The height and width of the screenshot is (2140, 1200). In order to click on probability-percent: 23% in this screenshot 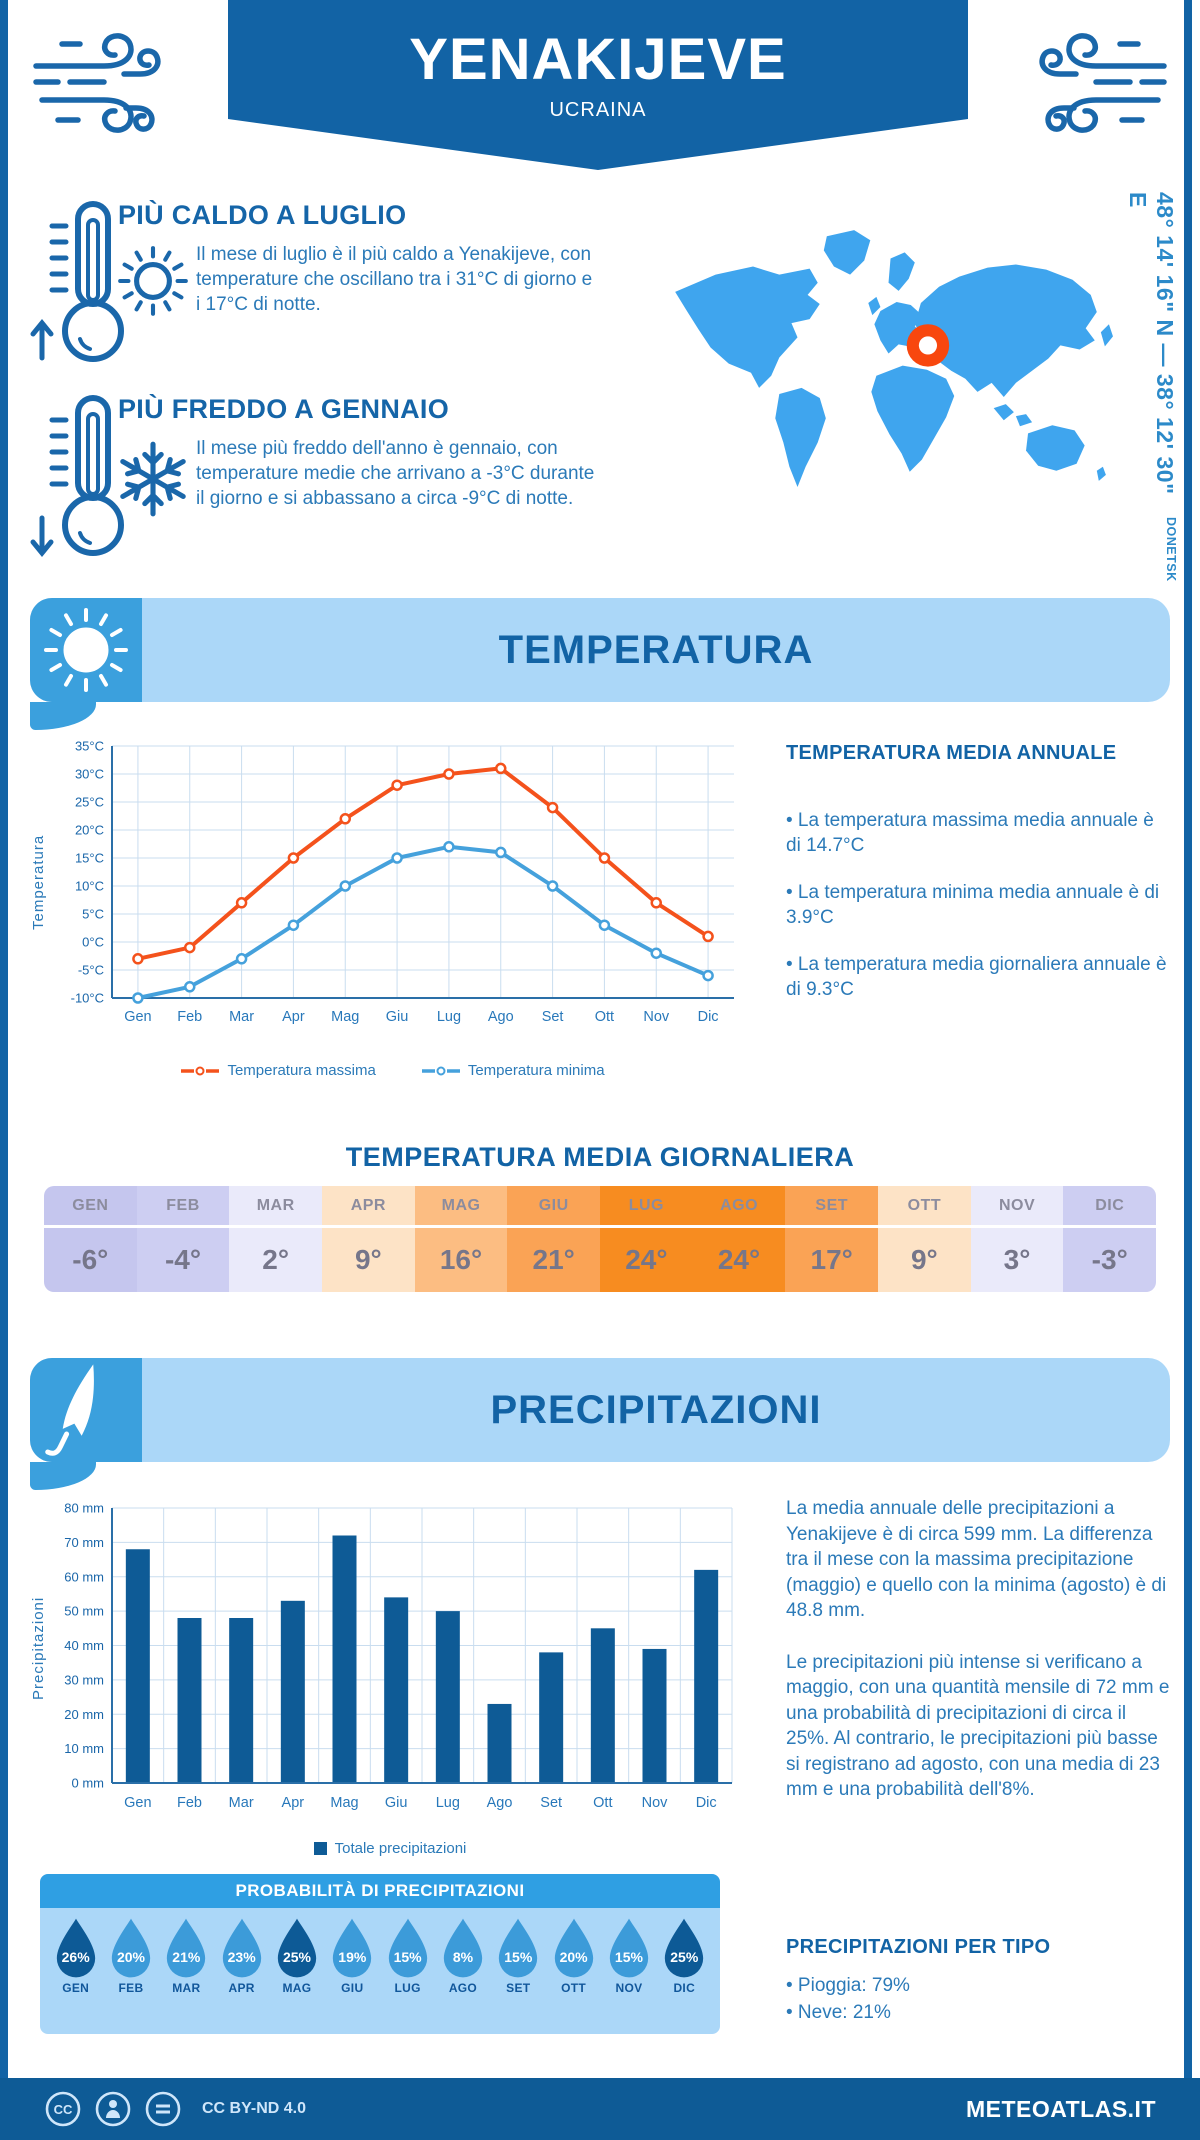, I will do `click(241, 1957)`.